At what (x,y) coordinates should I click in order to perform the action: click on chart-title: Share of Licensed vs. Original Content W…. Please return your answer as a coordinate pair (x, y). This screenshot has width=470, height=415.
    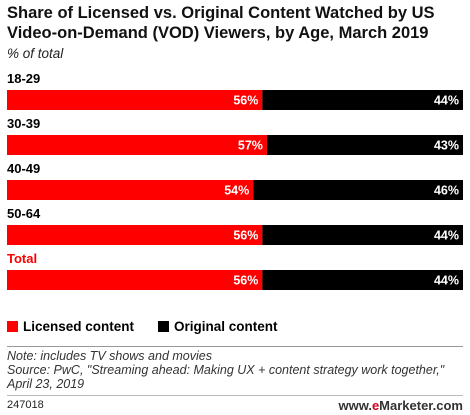
    Looking at the image, I should click on (221, 23).